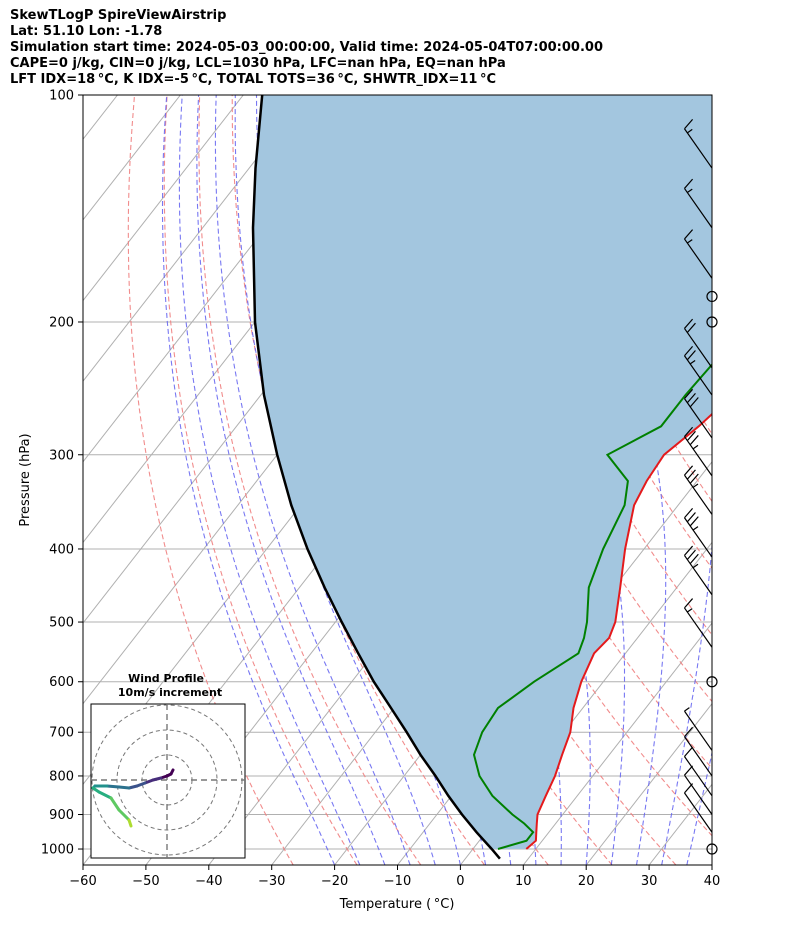 This screenshot has height=937, width=794. What do you see at coordinates (712, 881) in the screenshot?
I see `x-tick-label: 40` at bounding box center [712, 881].